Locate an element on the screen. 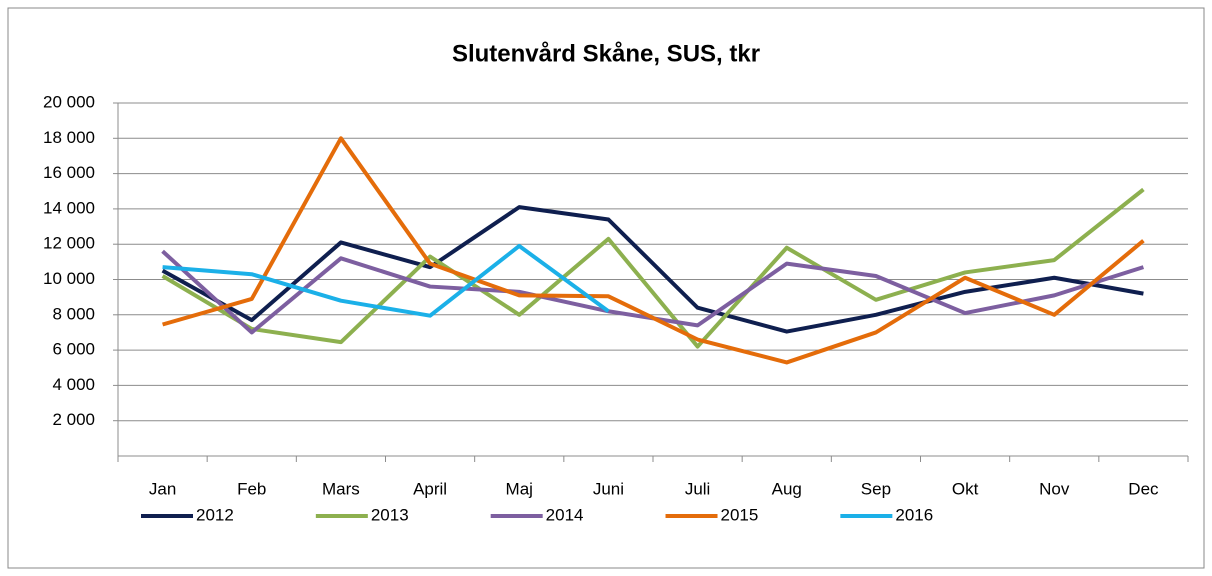  series-line is located at coordinates (386, 280).